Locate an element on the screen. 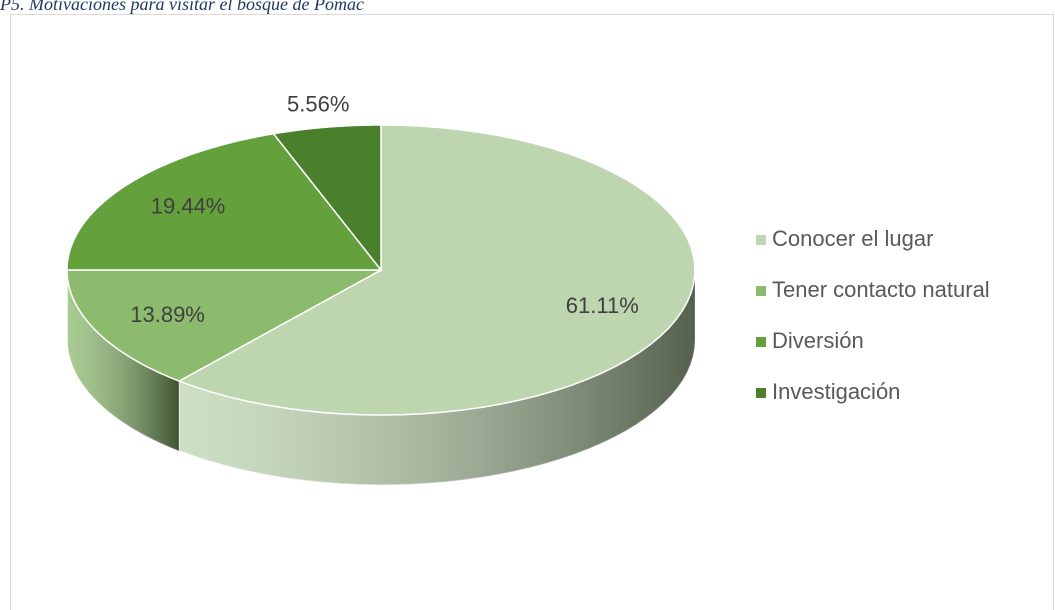 This screenshot has height=610, width=1055. data-label: 19.44% is located at coordinates (188, 205).